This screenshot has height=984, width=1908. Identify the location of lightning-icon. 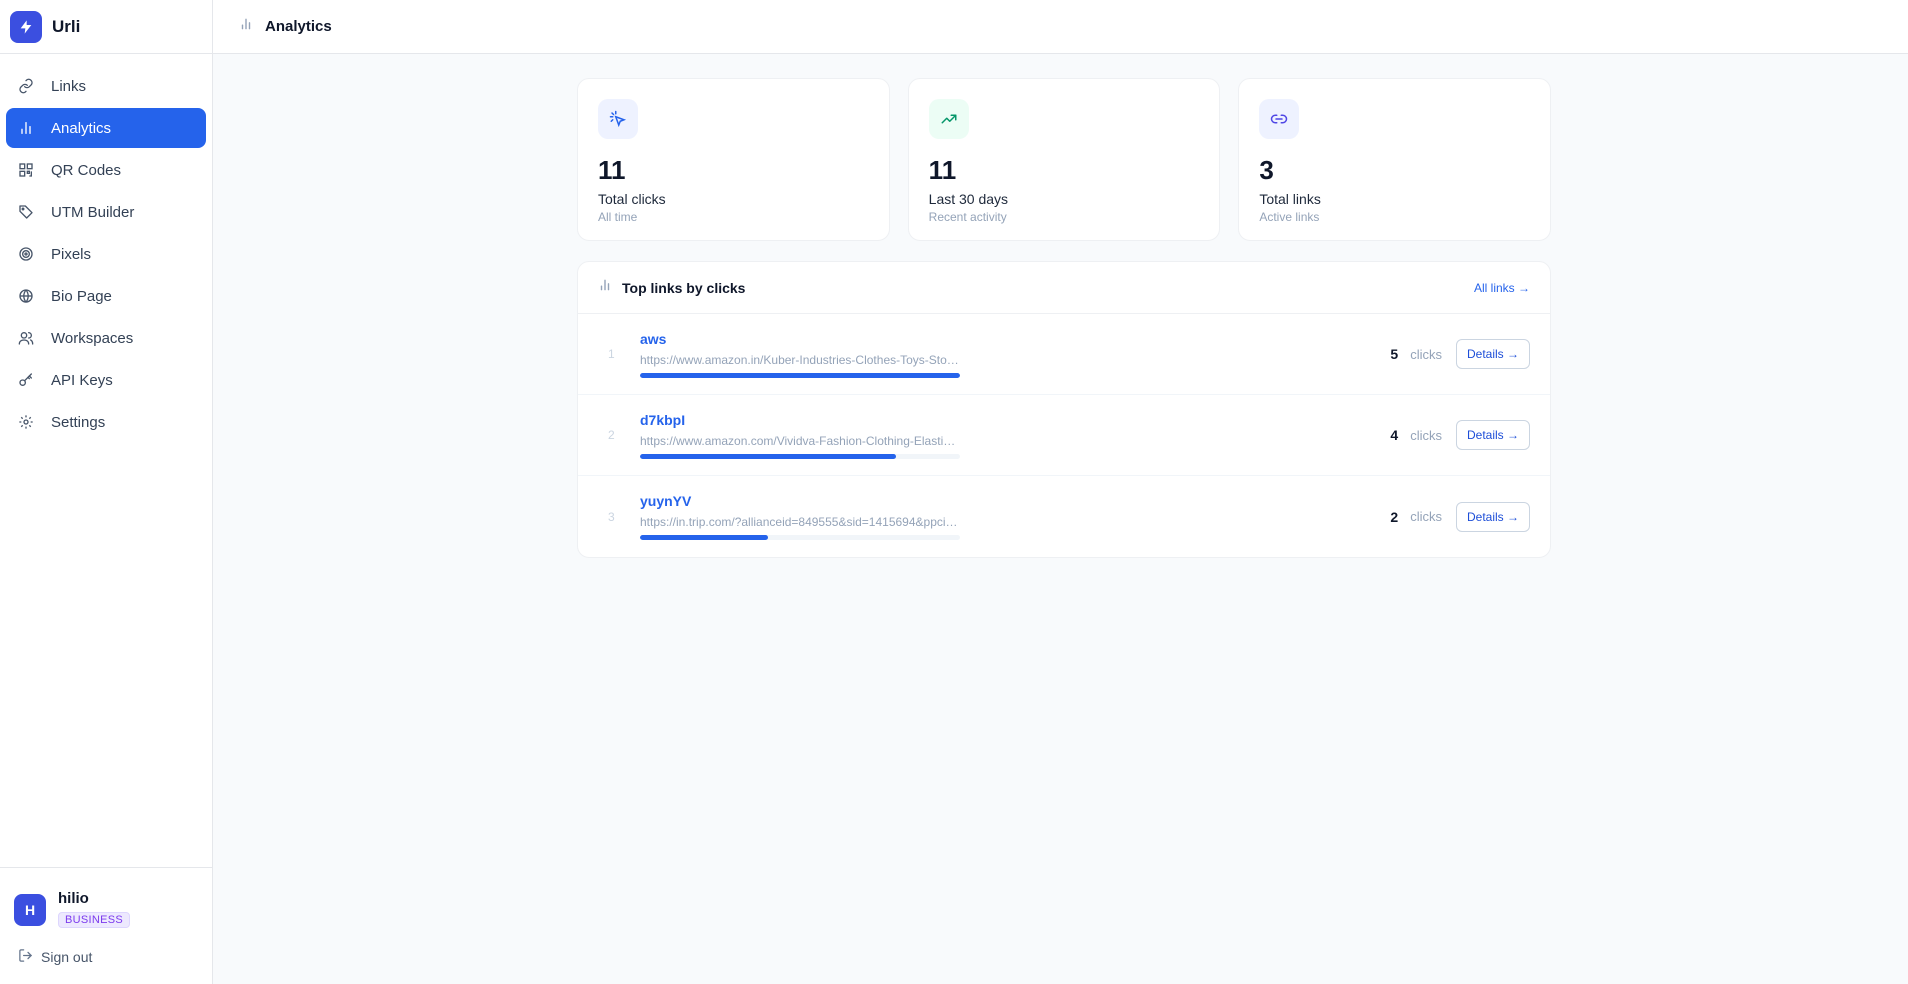
(26, 26).